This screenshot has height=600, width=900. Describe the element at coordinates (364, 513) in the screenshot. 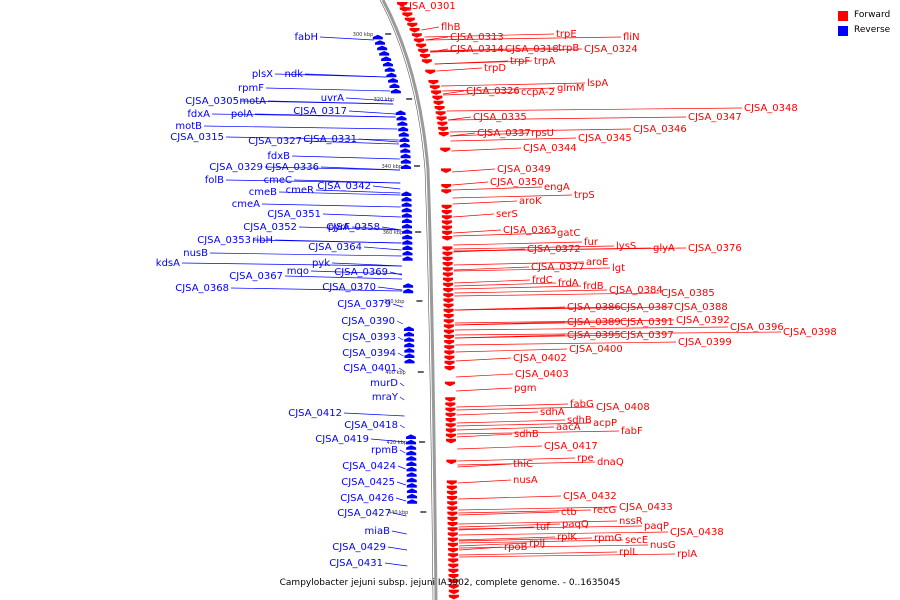

I see `reverse-gene-label: CJSA_0427` at that location.